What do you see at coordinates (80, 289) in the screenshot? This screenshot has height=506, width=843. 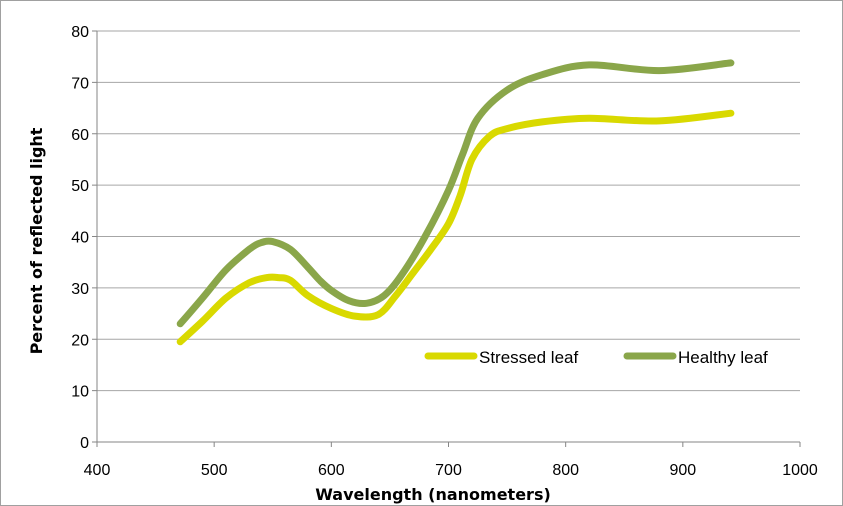 I see `y-tick-label-30: 30` at bounding box center [80, 289].